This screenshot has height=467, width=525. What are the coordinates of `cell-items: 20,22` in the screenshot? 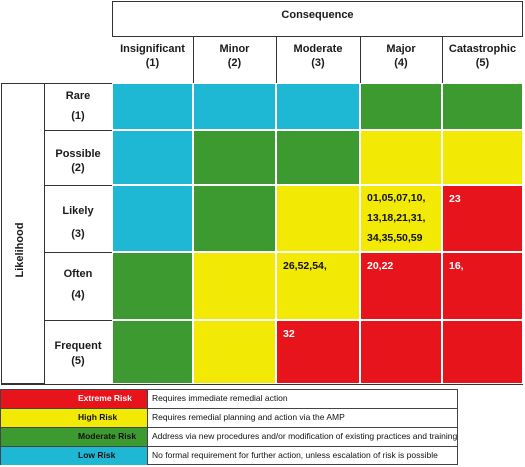 It's located at (380, 266).